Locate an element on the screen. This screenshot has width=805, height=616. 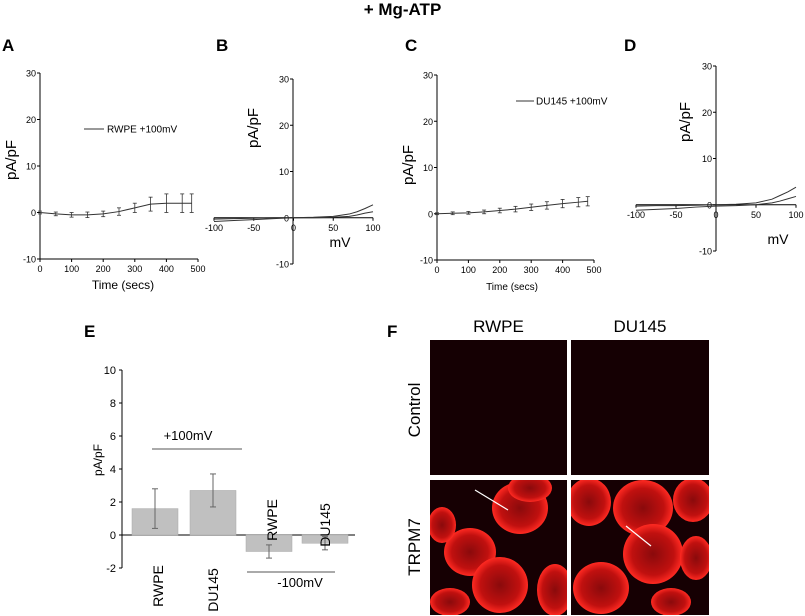
y-axis-title-c: pA/pF is located at coordinates (408, 165).